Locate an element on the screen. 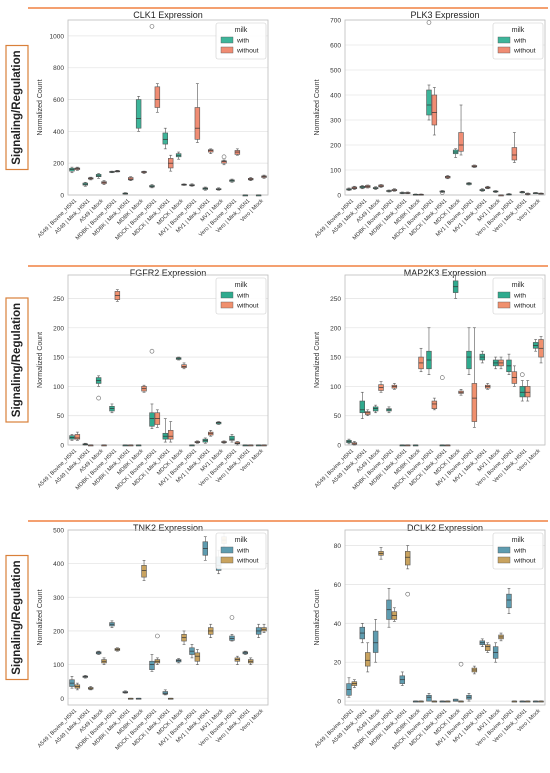 Image resolution: width=550 pixels, height=773 pixels. y-tick-label: 300 is located at coordinates (335, 121).